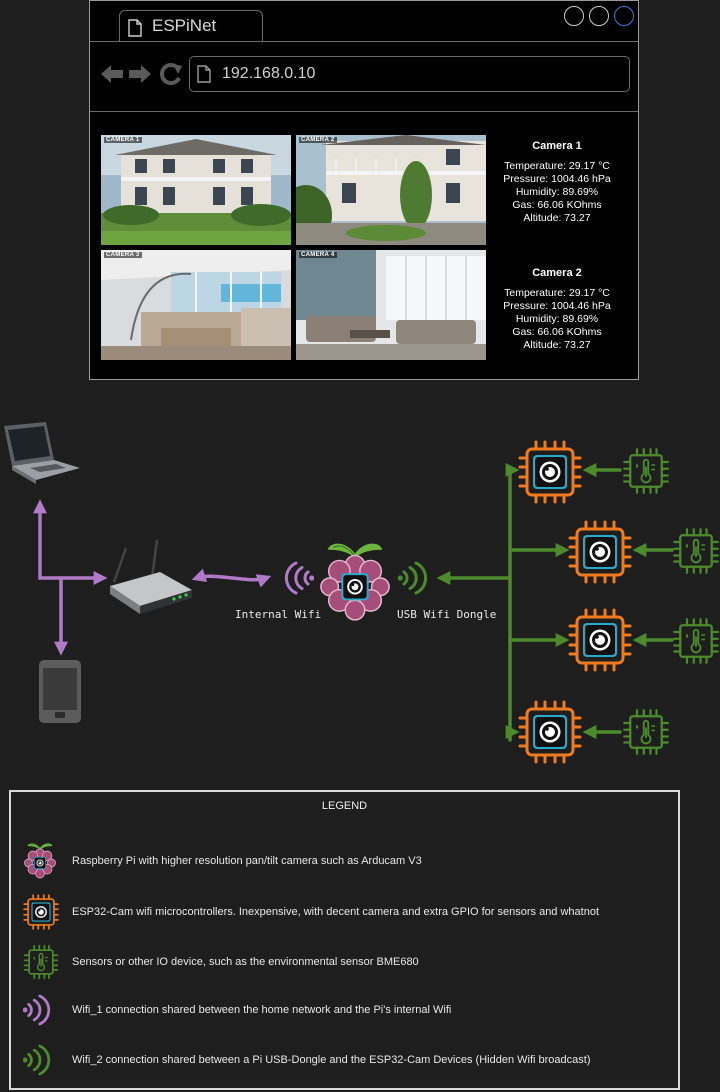 The width and height of the screenshot is (720, 1092). What do you see at coordinates (391, 305) in the screenshot?
I see `camera-feed-4: CAMERA 4` at bounding box center [391, 305].